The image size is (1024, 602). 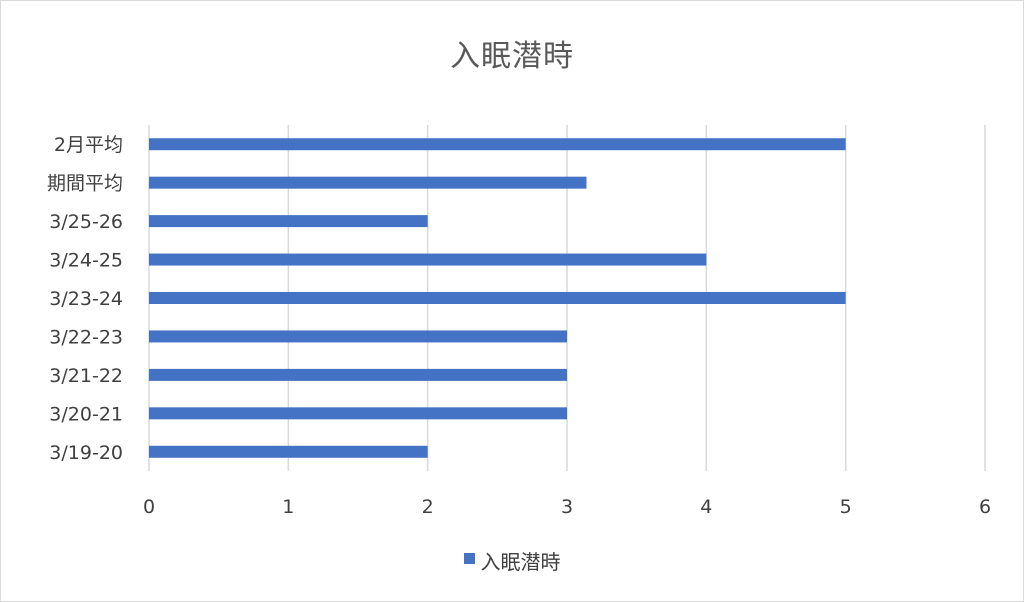 What do you see at coordinates (520, 562) in the screenshot?
I see `legend-label: 入眠潜時` at bounding box center [520, 562].